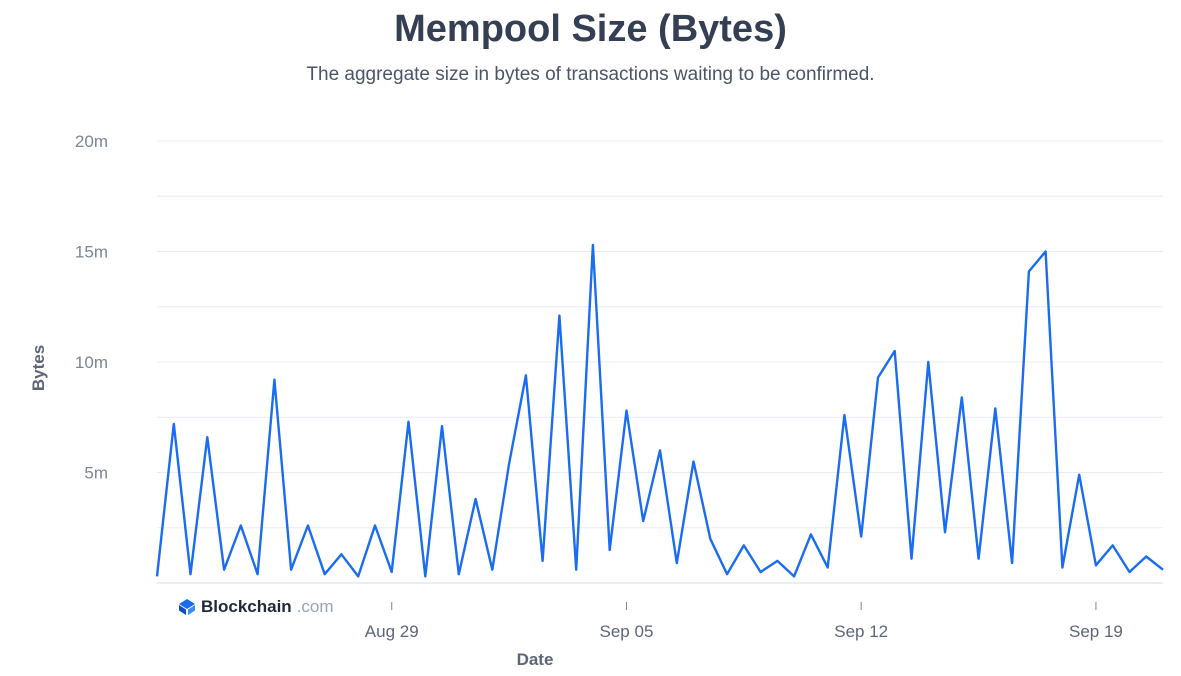 Image resolution: width=1181 pixels, height=676 pixels. Describe the element at coordinates (38, 368) in the screenshot. I see `y-axis-label: Bytes` at that location.